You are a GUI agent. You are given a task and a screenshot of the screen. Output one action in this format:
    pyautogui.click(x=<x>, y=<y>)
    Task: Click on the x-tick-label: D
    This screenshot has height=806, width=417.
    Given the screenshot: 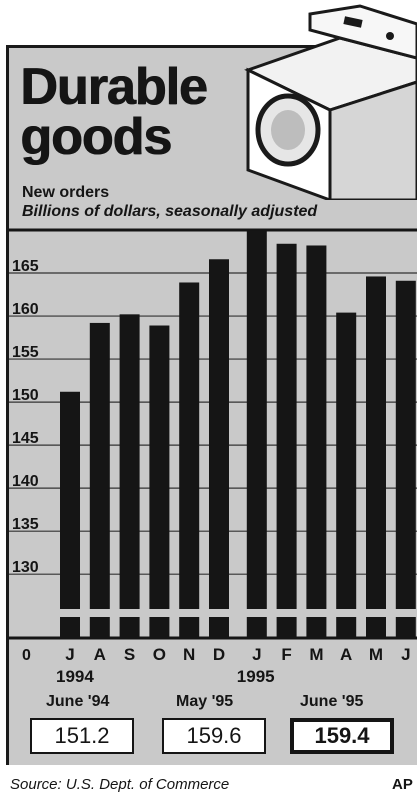 What is the action you would take?
    pyautogui.click(x=219, y=654)
    